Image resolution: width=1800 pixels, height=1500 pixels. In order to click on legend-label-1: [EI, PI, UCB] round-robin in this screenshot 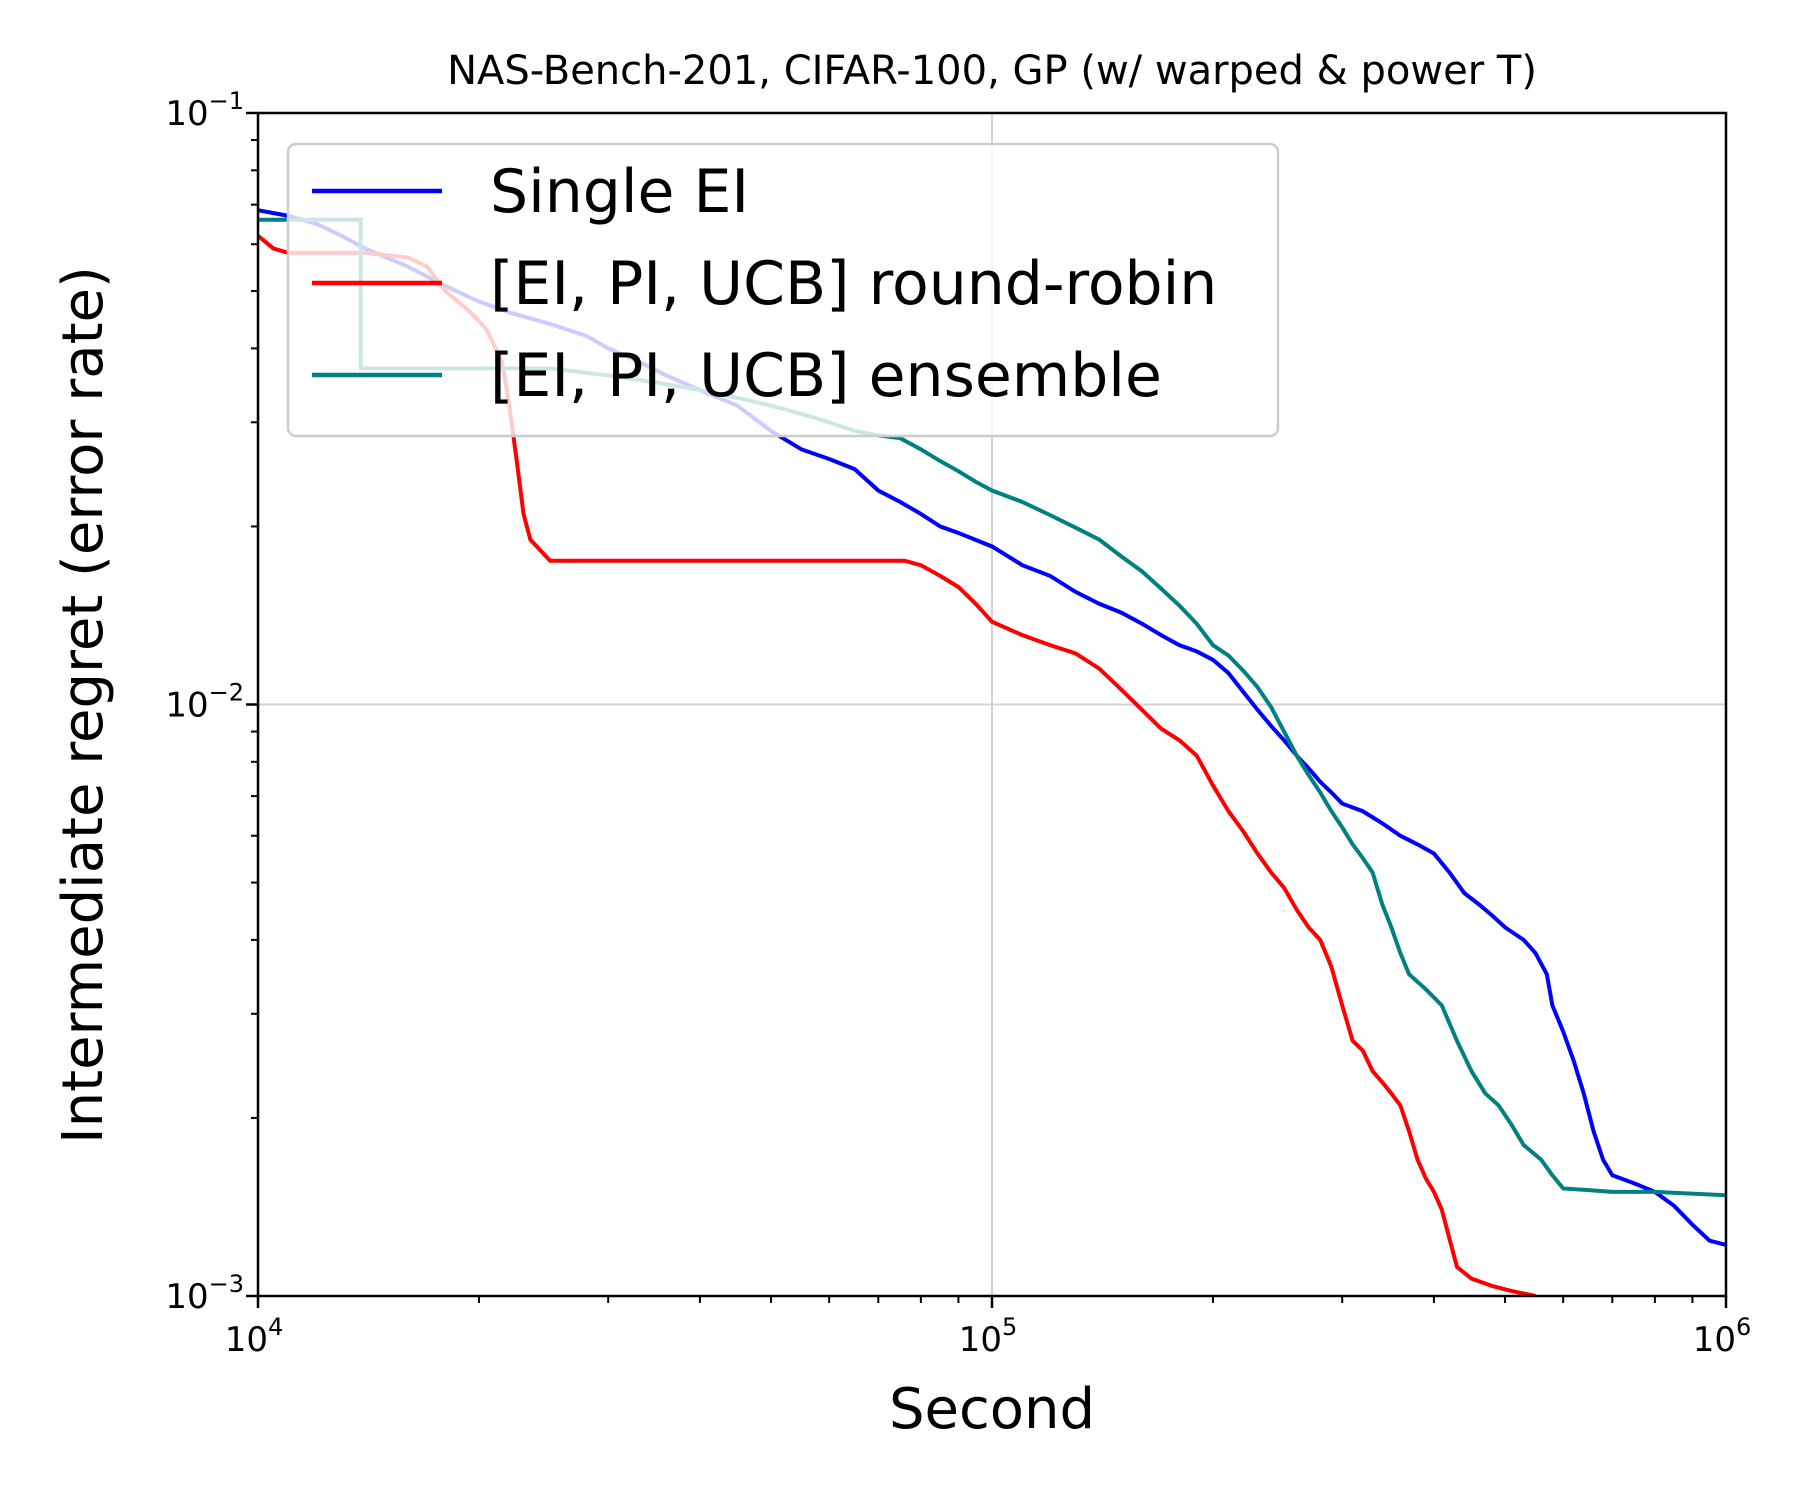, I will do `click(853, 284)`.